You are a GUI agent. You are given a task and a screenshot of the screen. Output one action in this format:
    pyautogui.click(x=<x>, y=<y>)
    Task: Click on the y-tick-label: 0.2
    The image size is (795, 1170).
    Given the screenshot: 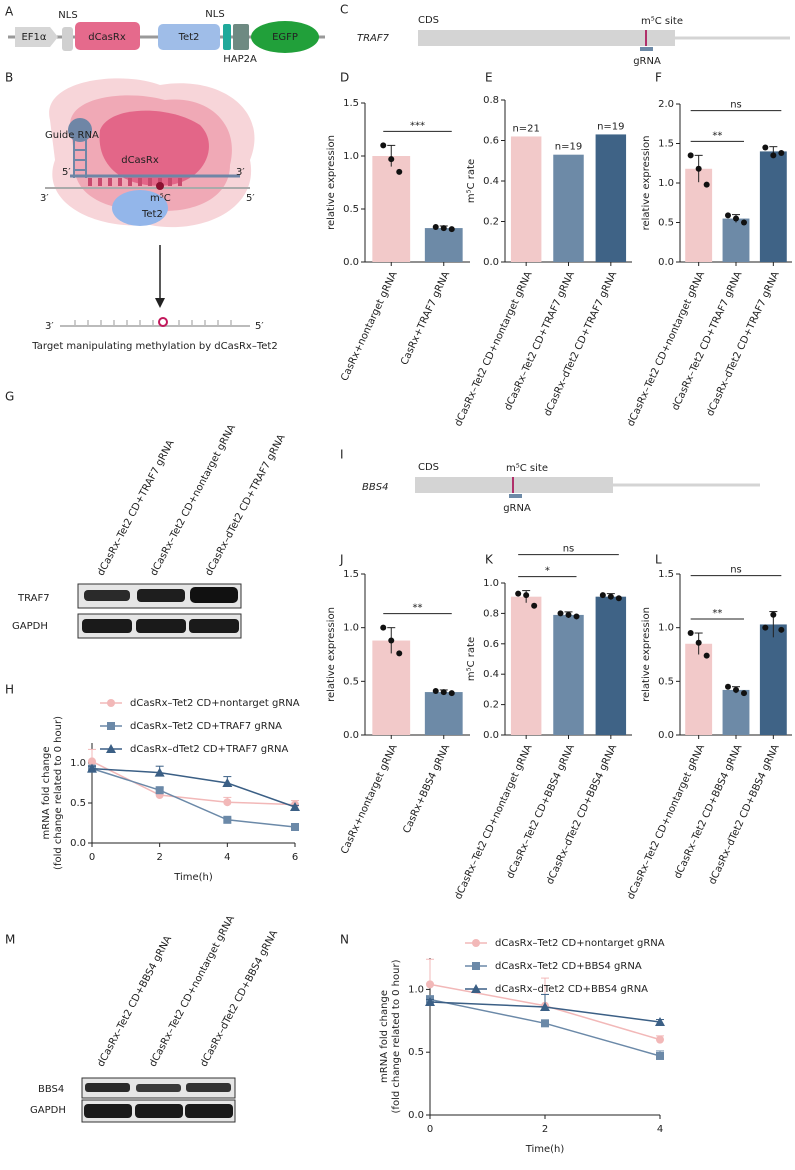 What is the action you would take?
    pyautogui.click(x=491, y=222)
    